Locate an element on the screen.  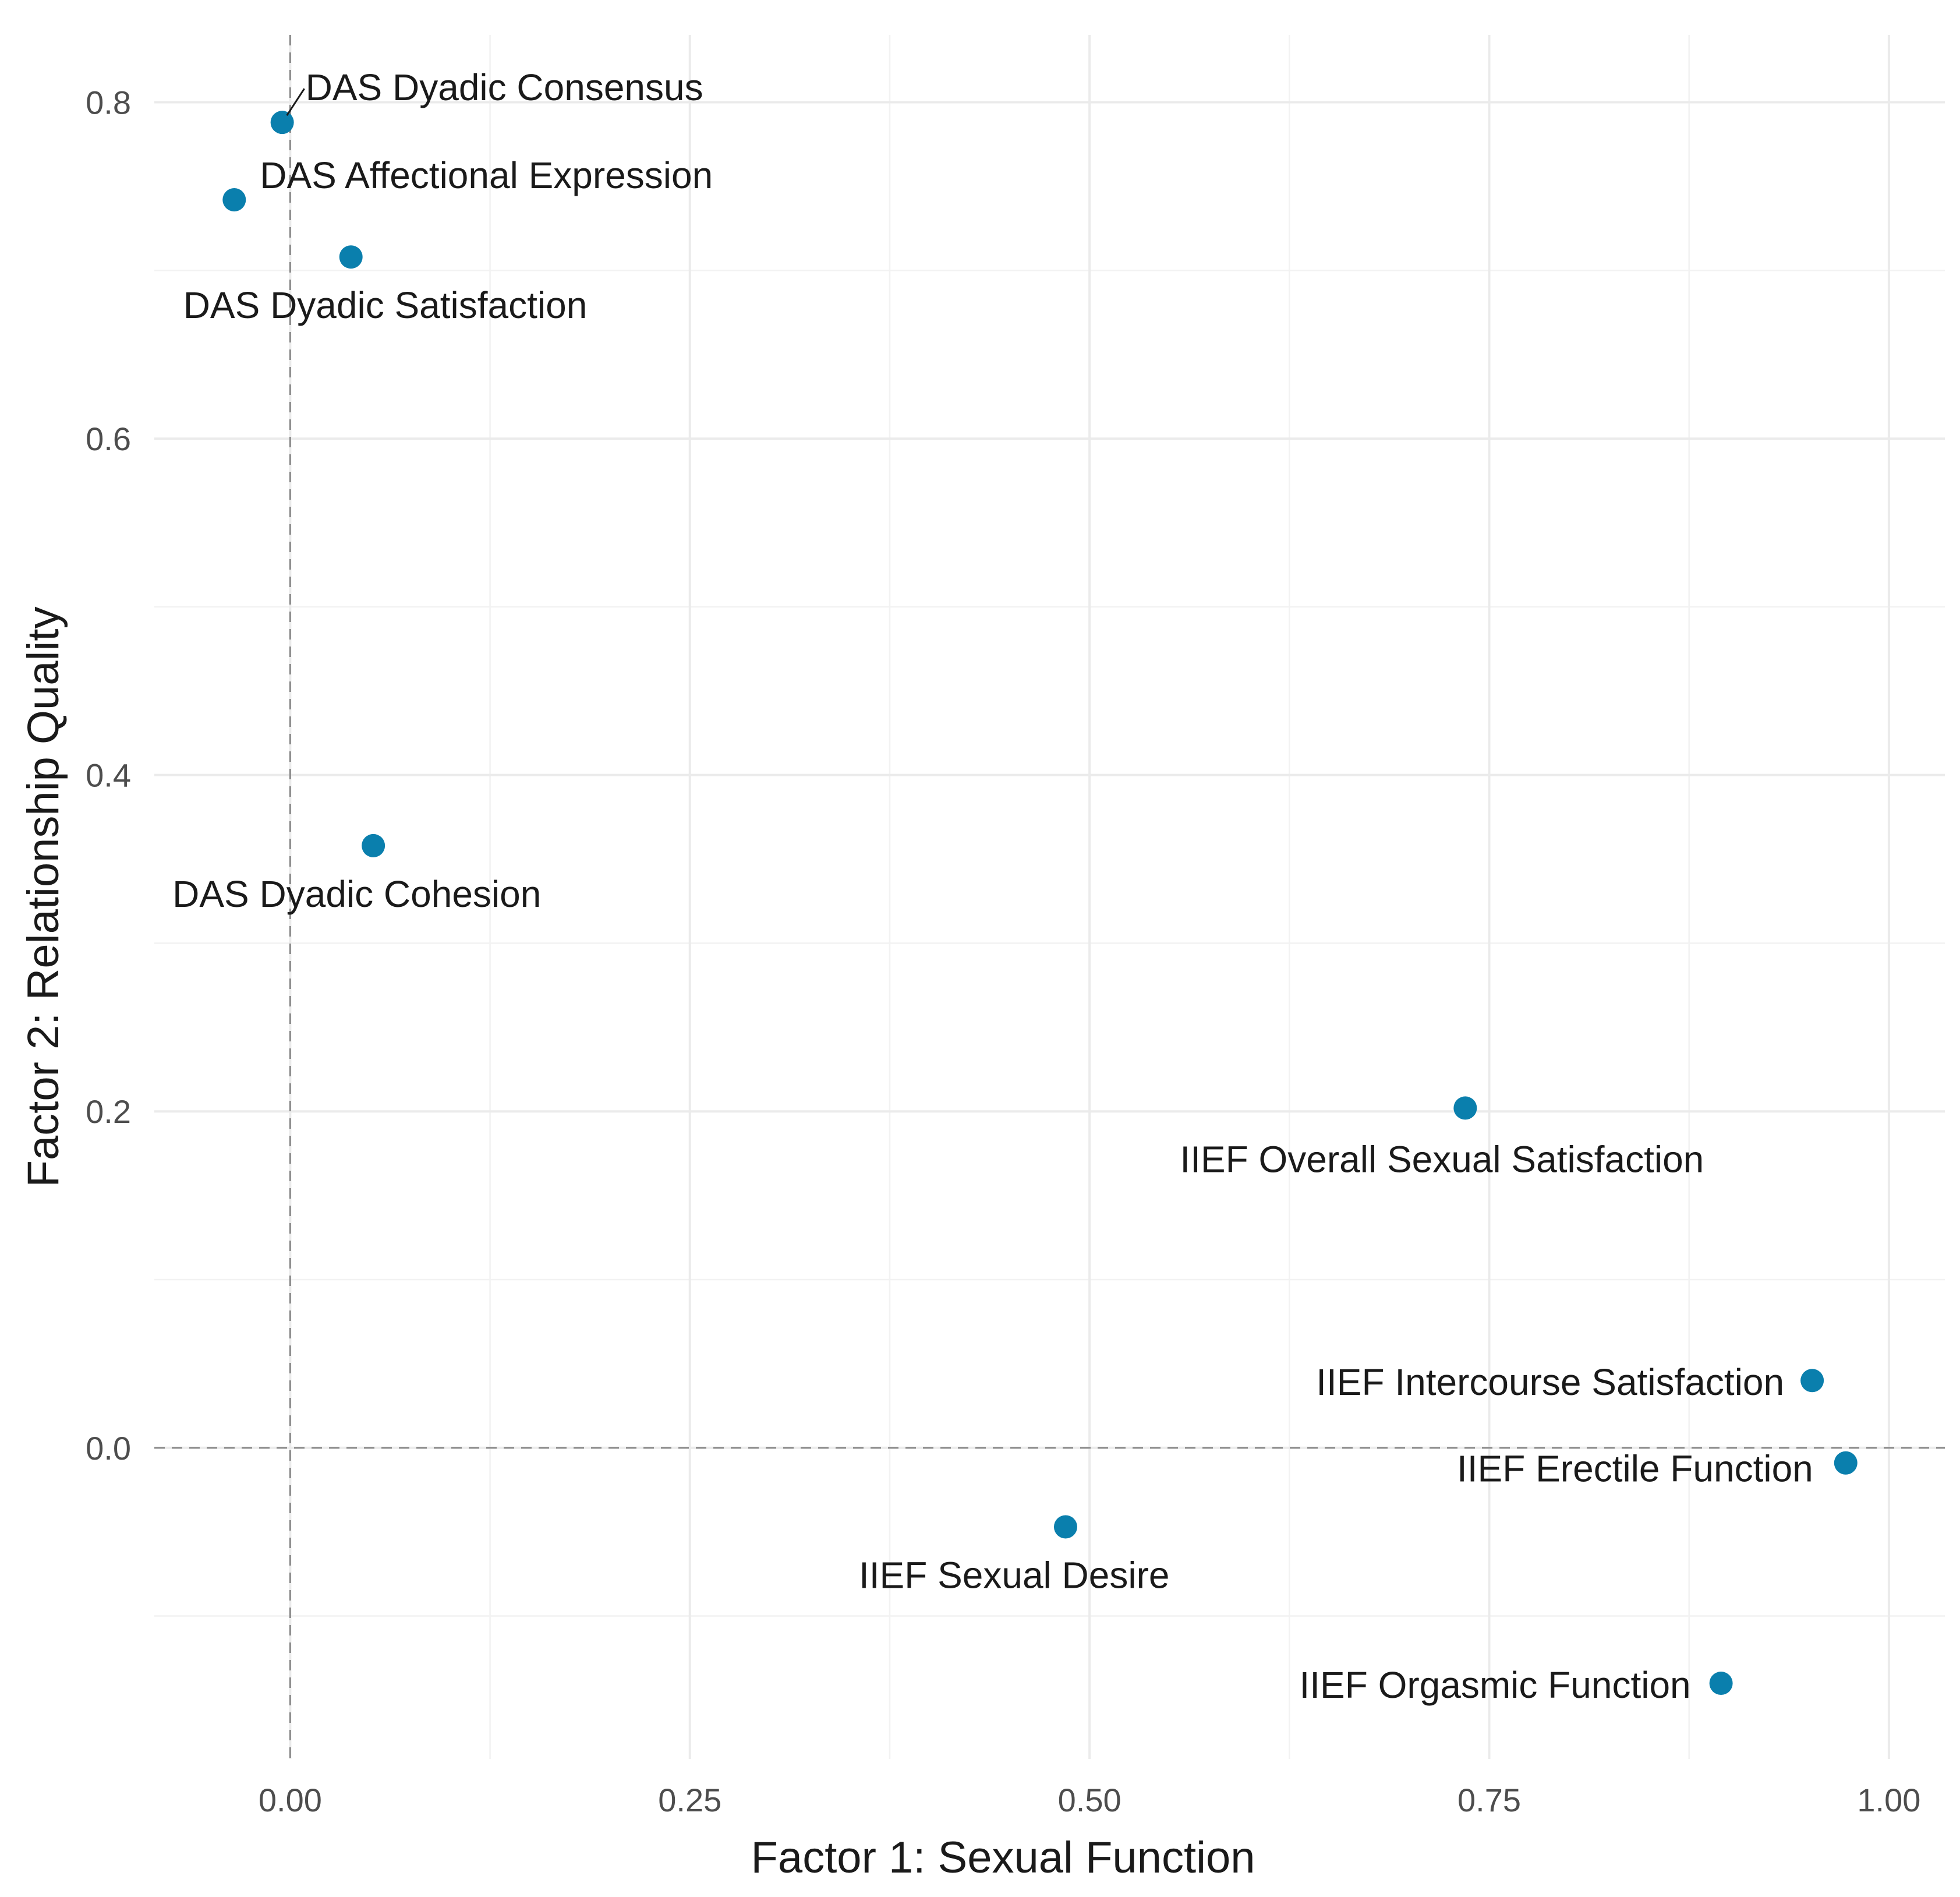
x-tick-label: 0.50 is located at coordinates (1089, 1800).